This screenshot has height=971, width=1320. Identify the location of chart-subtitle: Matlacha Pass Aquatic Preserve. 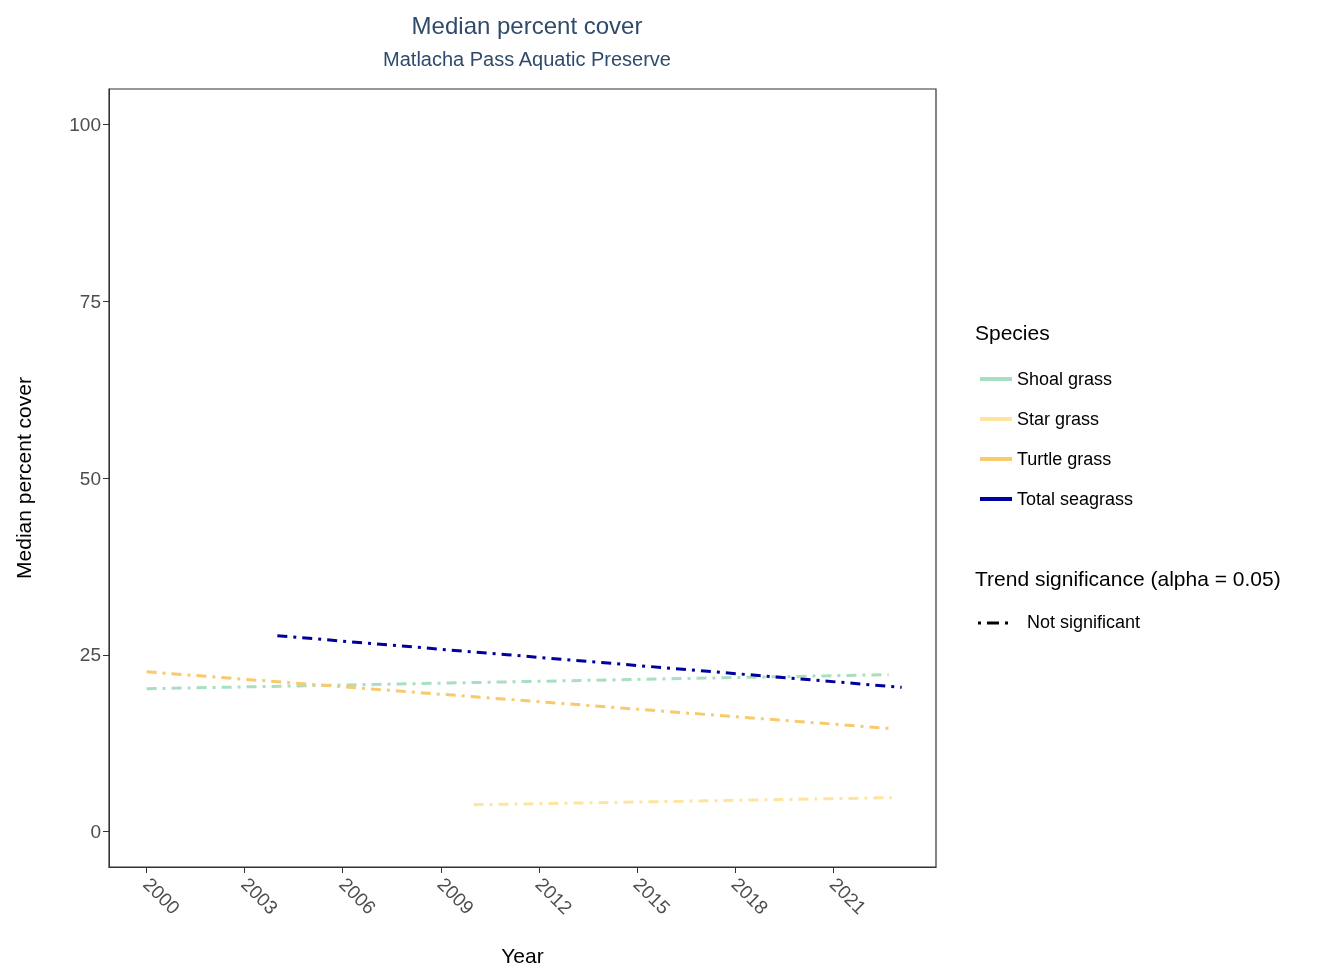
(527, 59).